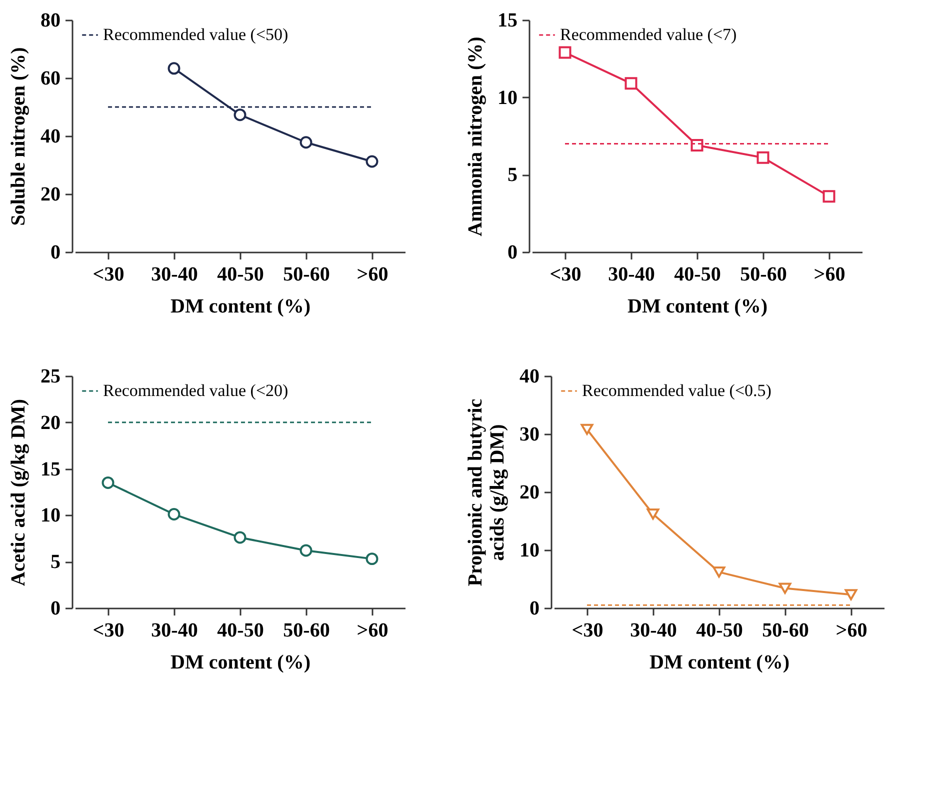 Image resolution: width=945 pixels, height=793 pixels. I want to click on y-tick-label: 25, so click(50, 377).